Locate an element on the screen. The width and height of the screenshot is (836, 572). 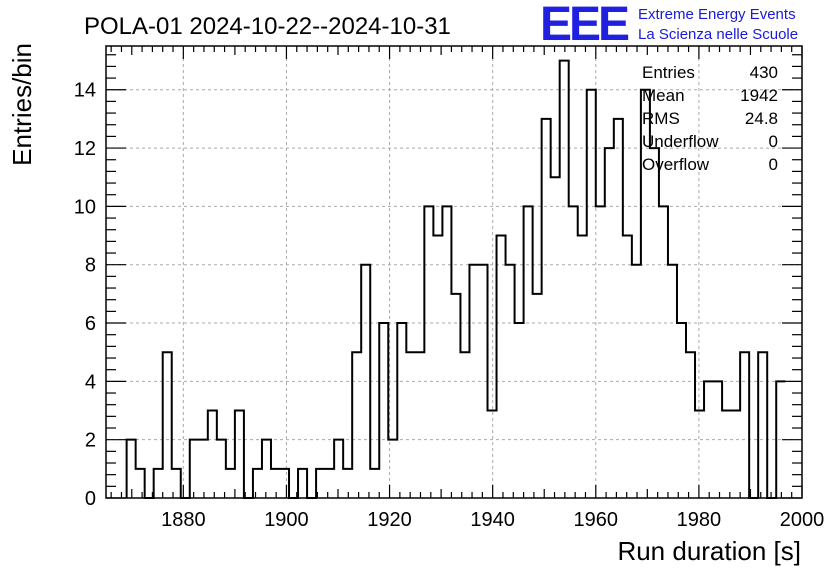
stats-label: Underflow is located at coordinates (680, 141).